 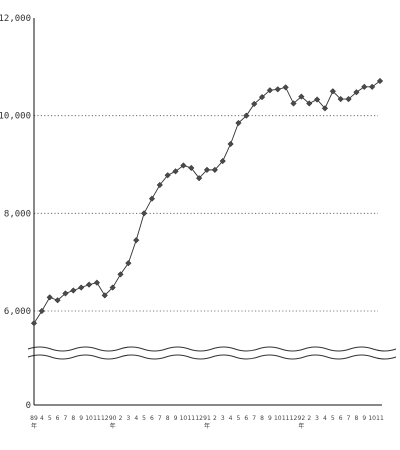 I want to click on y-tick-label: 8,000, so click(x=17, y=214).